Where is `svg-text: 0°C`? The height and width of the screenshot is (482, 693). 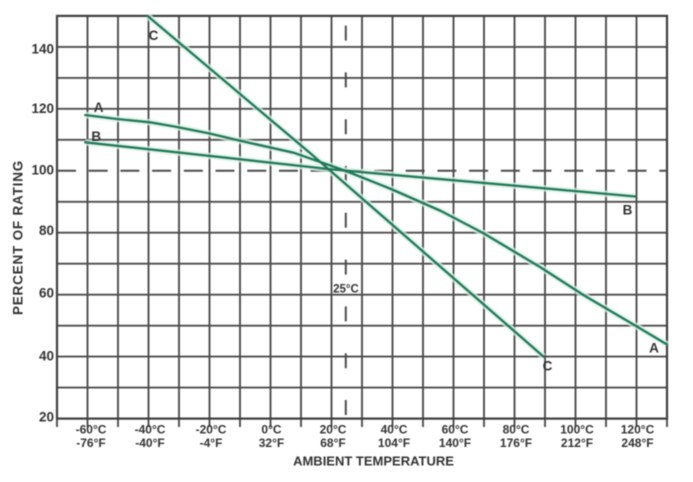
svg-text: 0°C is located at coordinates (271, 429).